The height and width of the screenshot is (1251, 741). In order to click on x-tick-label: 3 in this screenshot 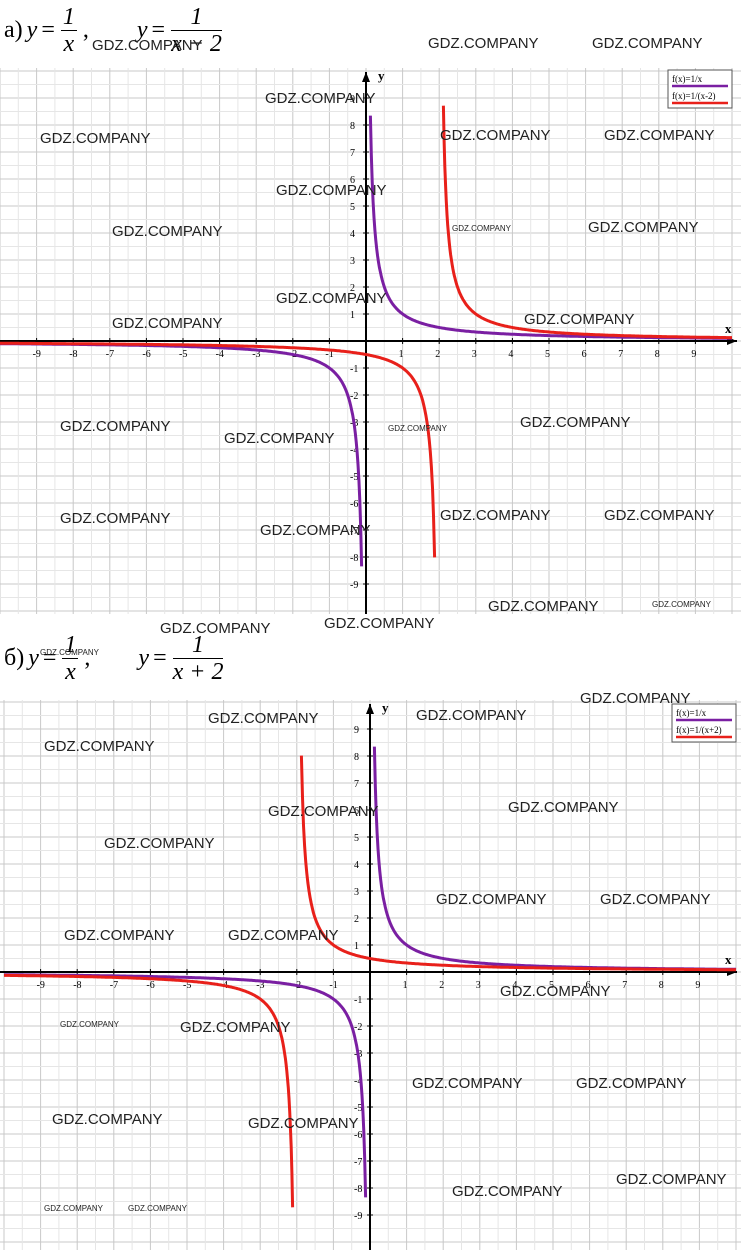, I will do `click(474, 354)`.